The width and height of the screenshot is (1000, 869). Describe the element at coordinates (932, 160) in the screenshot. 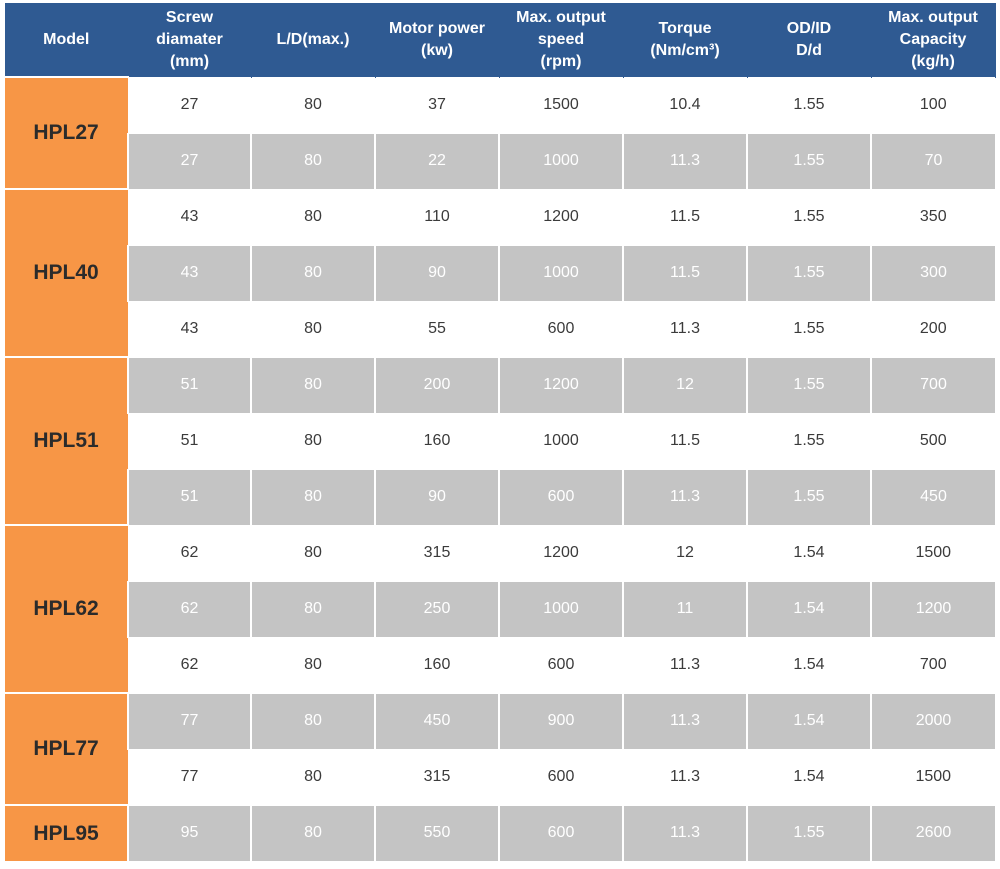

I see `max-output-capacity-cell: 70` at that location.